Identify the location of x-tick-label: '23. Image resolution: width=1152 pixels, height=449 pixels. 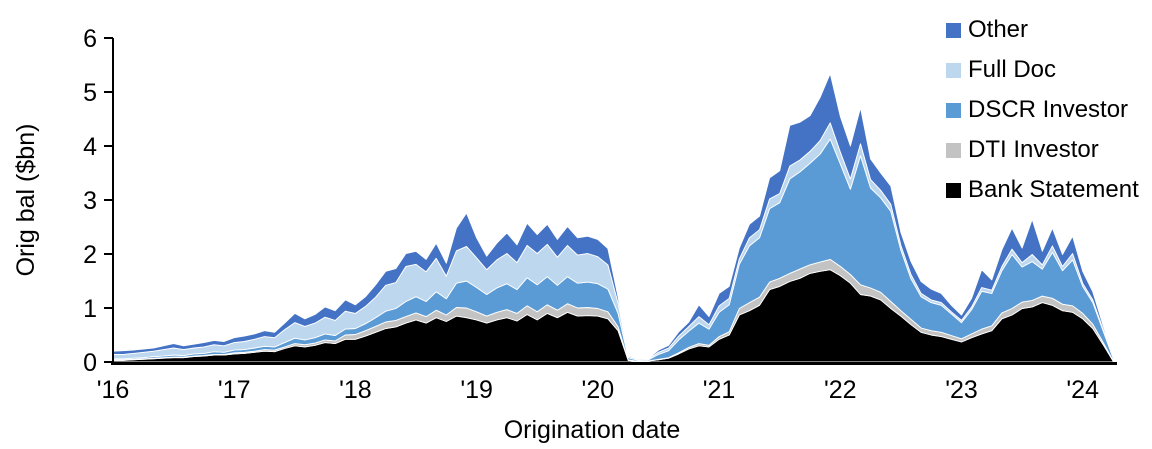
(961, 390).